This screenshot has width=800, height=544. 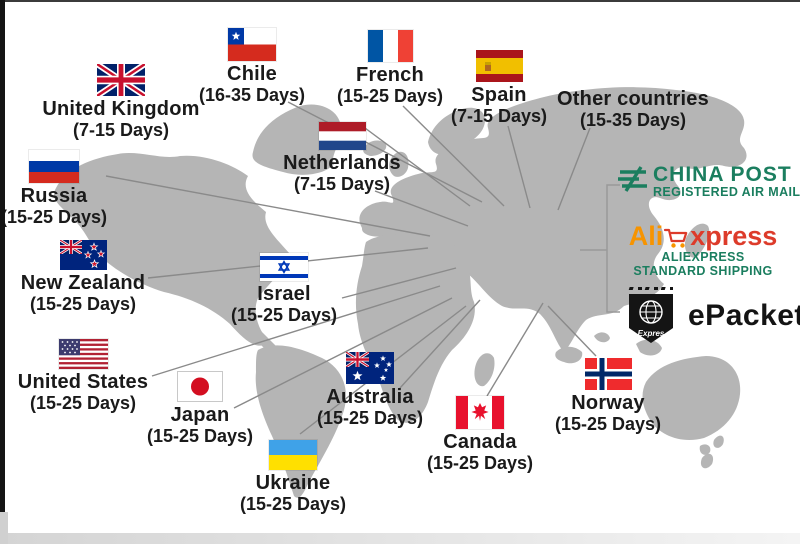 I want to click on flag-canada-icon, so click(x=480, y=412).